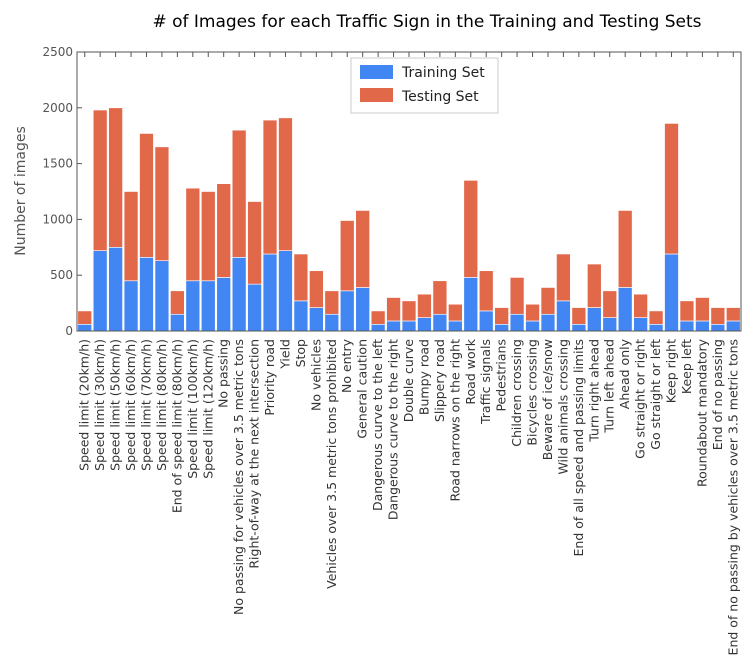 The height and width of the screenshot is (666, 747). I want to click on x-tick-label: No entry, so click(346, 365).